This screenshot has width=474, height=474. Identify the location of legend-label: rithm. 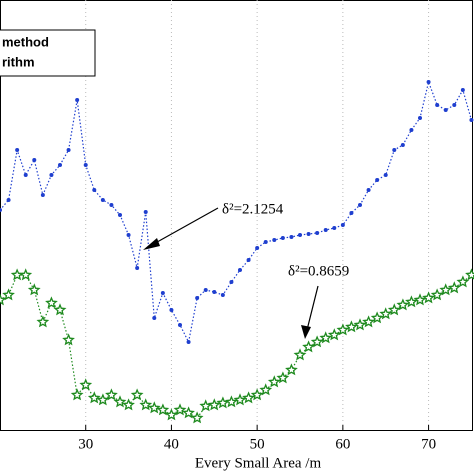
(18, 61).